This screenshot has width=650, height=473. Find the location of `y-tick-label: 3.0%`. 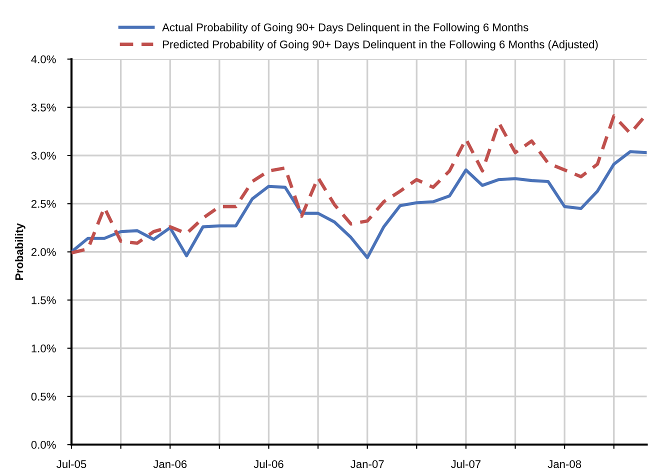

y-tick-label: 3.0% is located at coordinates (43, 156).